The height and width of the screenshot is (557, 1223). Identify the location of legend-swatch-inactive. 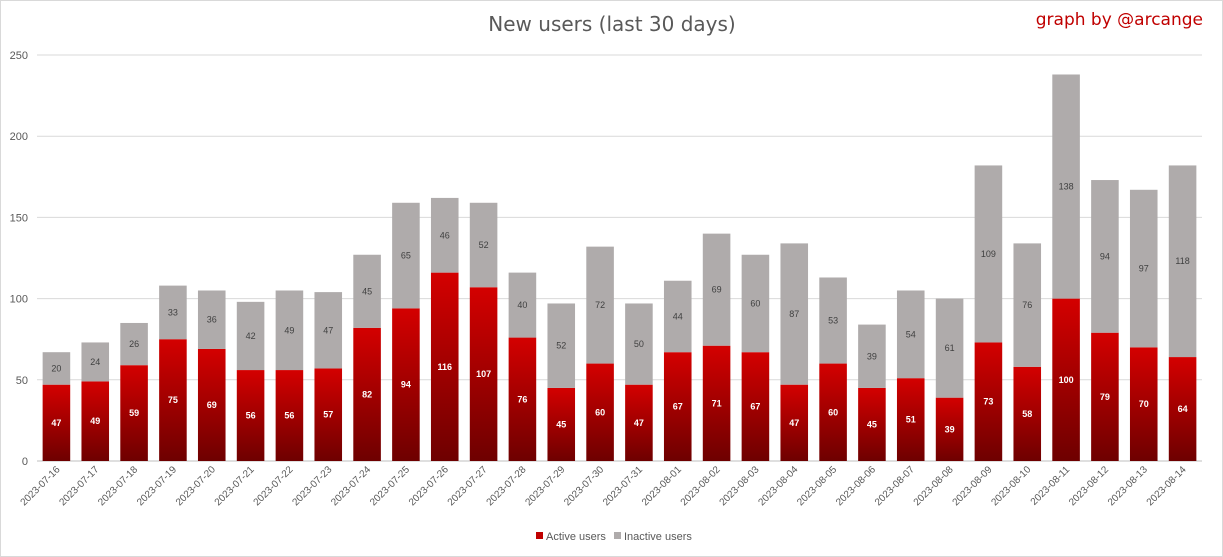
(617, 535).